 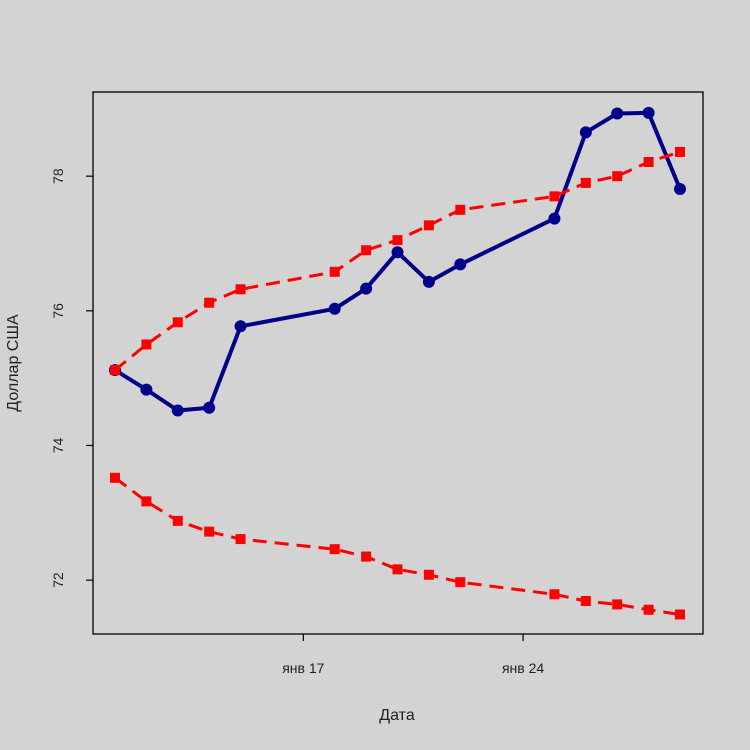 I want to click on x-tick-label: янв 24, so click(x=523, y=668).